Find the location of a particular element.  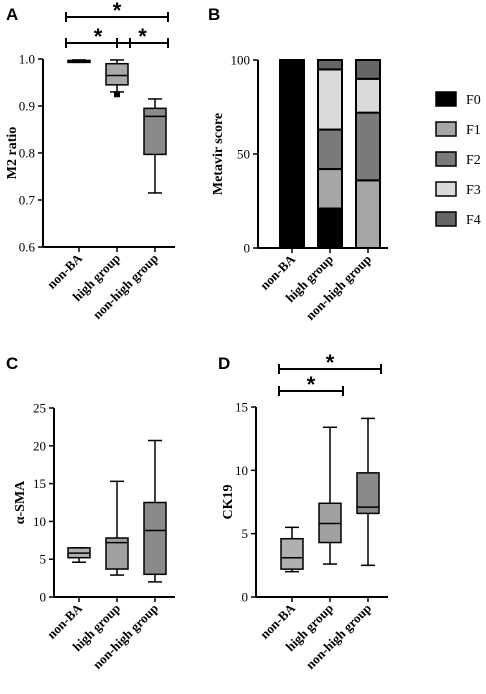

panel-letter-a: A is located at coordinates (12, 14).